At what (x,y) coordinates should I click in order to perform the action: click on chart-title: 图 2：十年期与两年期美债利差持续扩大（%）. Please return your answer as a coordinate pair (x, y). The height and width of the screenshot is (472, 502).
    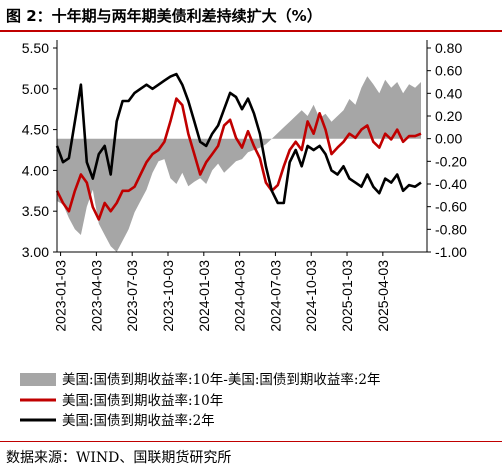
    Looking at the image, I should click on (164, 16).